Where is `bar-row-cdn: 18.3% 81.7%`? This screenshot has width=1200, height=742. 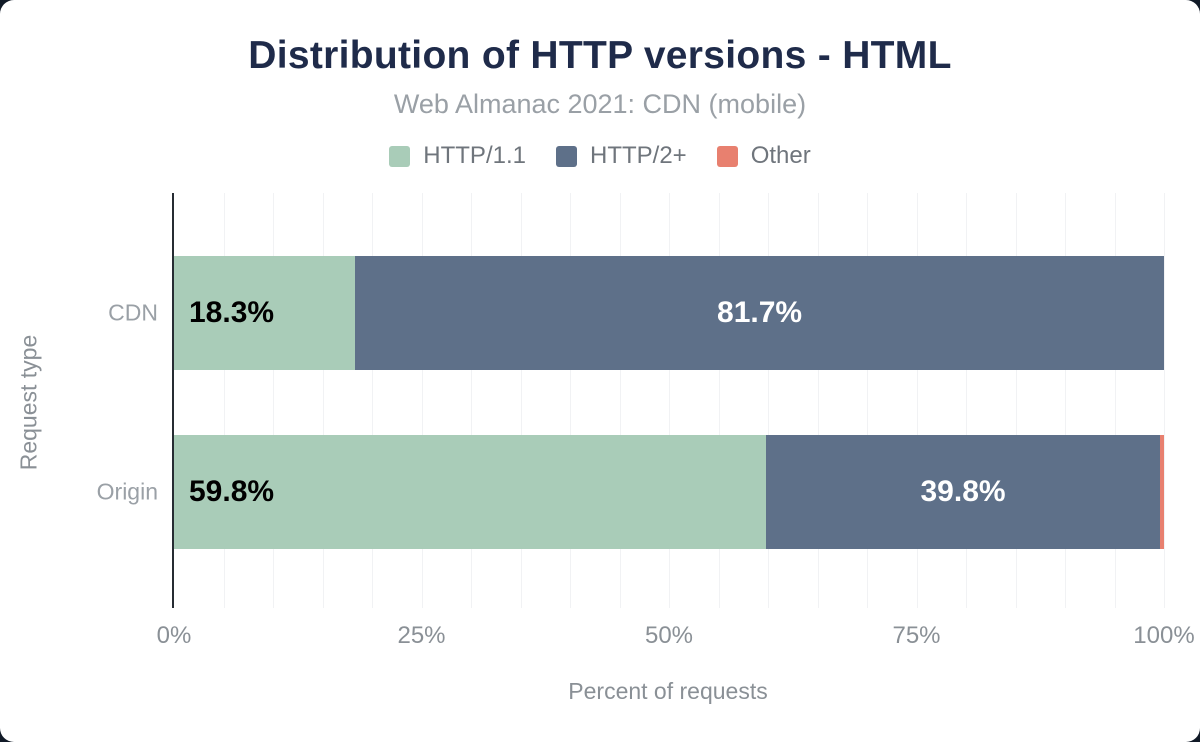
bar-row-cdn: 18.3% 81.7% is located at coordinates (669, 313).